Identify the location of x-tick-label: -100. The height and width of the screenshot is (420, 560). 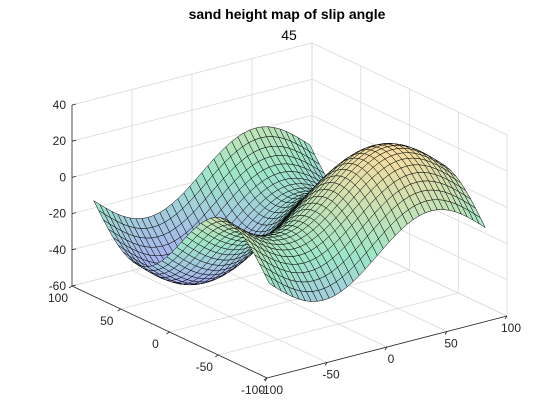
(271, 390).